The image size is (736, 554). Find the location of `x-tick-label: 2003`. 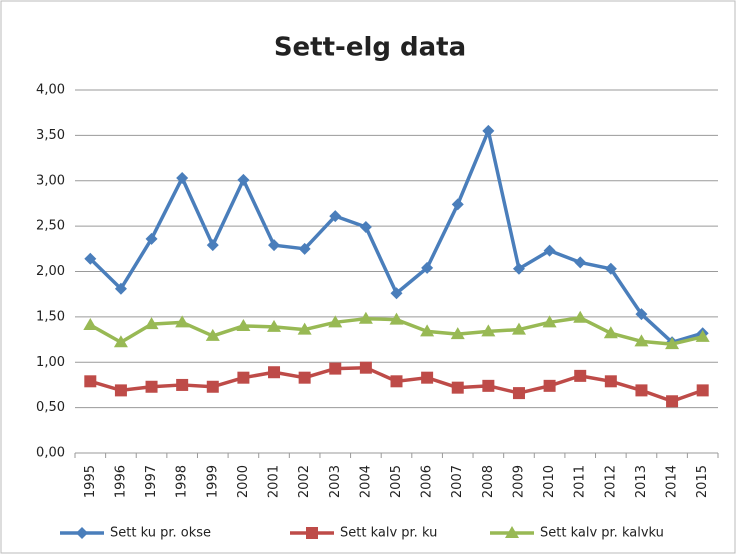

x-tick-label: 2003 is located at coordinates (335, 481).